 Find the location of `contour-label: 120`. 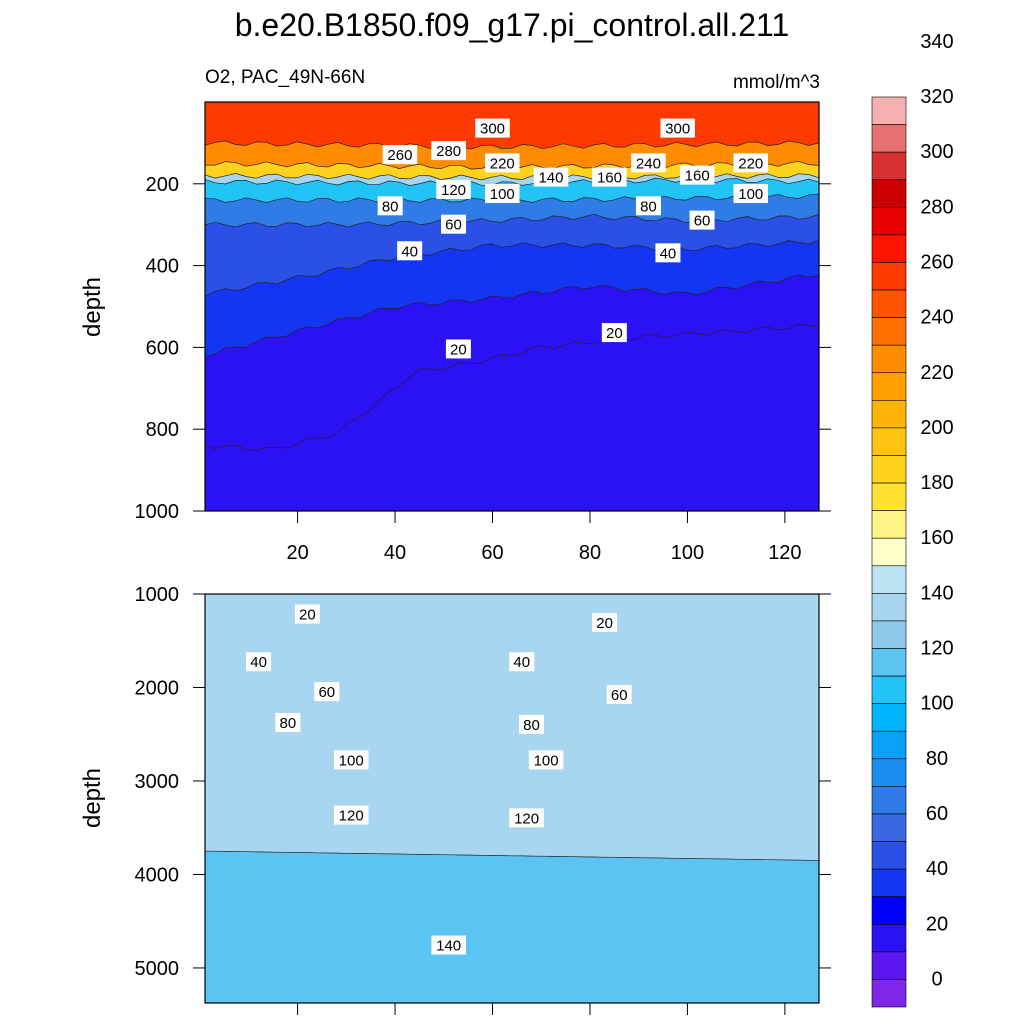

contour-label: 120 is located at coordinates (351, 815).